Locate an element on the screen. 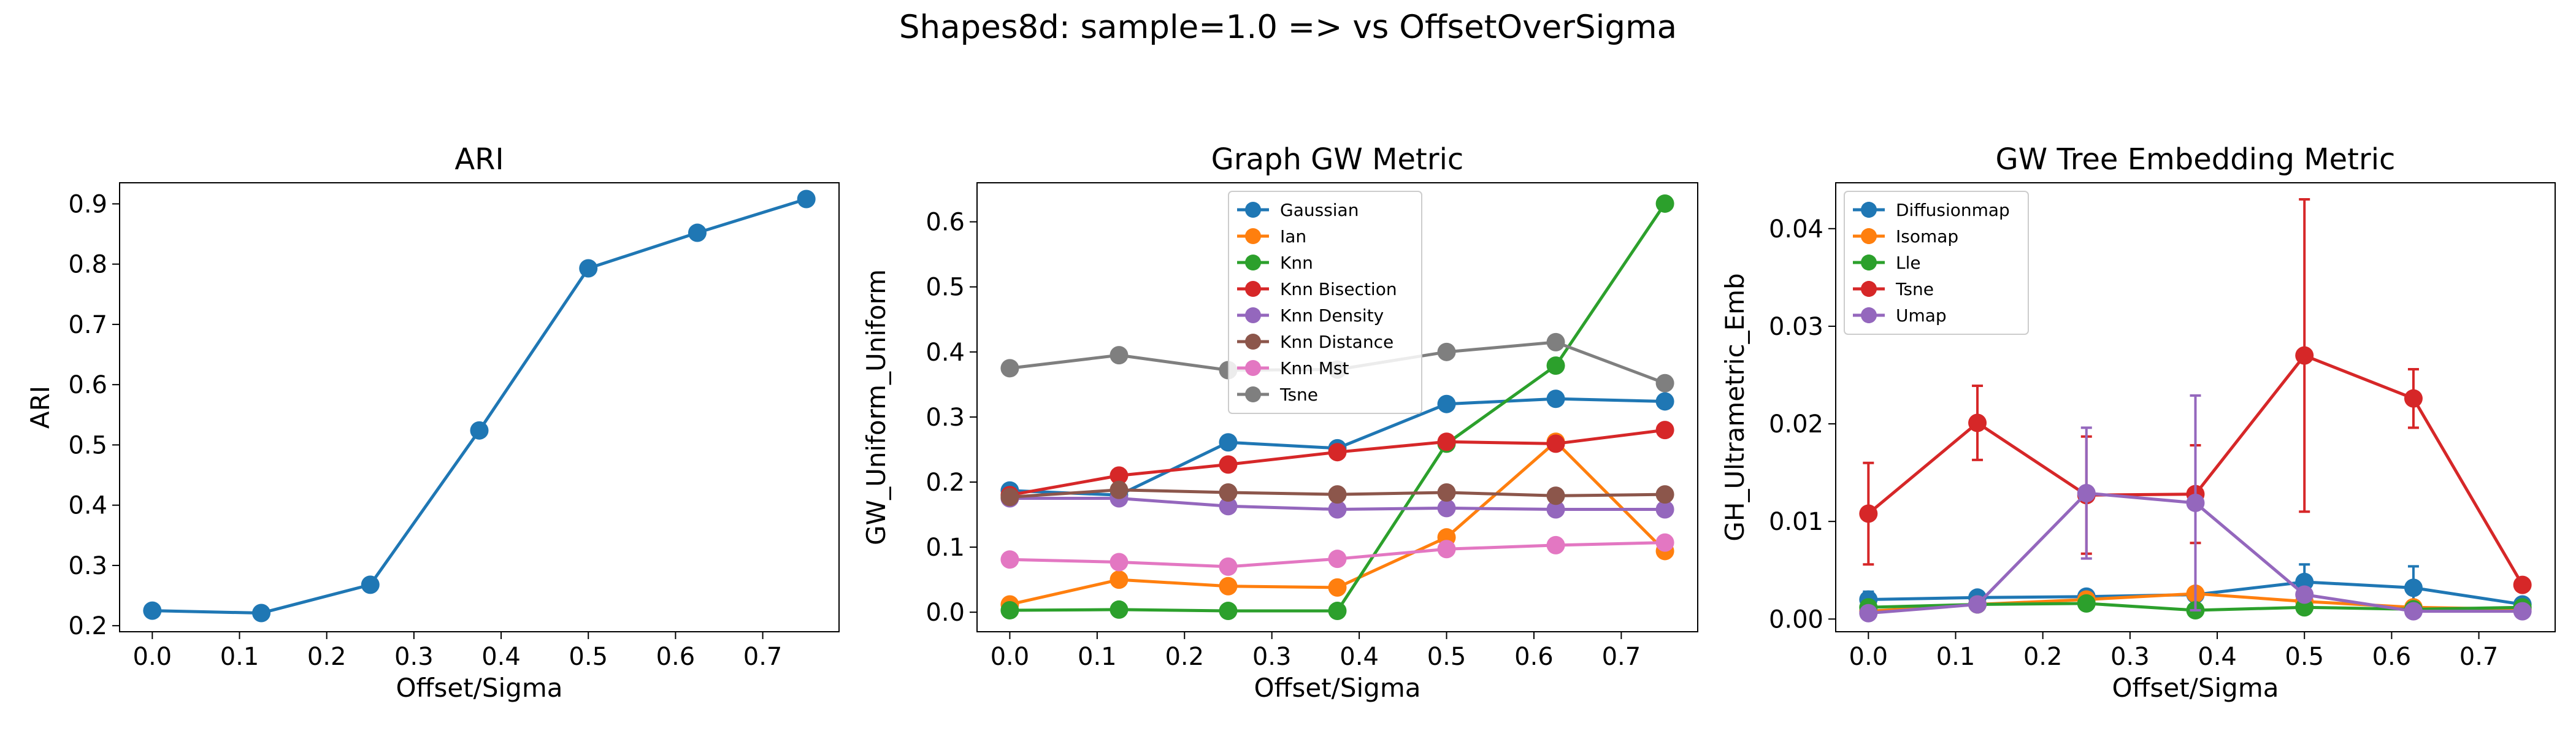 This screenshot has height=736, width=2576. y-tick-label: 0.01 is located at coordinates (1796, 522).